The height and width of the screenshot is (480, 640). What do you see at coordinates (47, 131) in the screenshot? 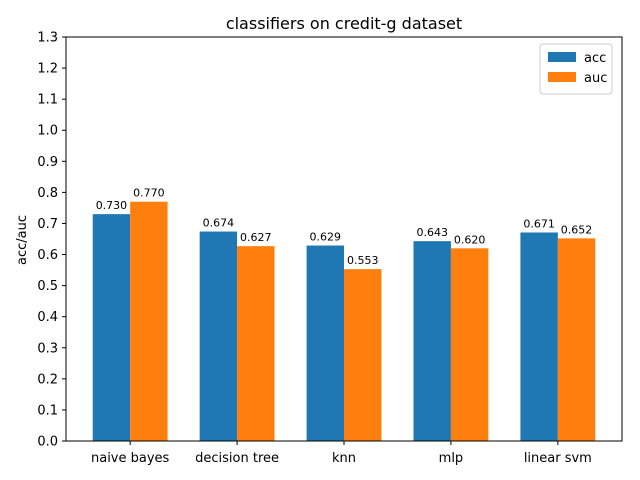
I see `y-tick-label: 1.0` at bounding box center [47, 131].